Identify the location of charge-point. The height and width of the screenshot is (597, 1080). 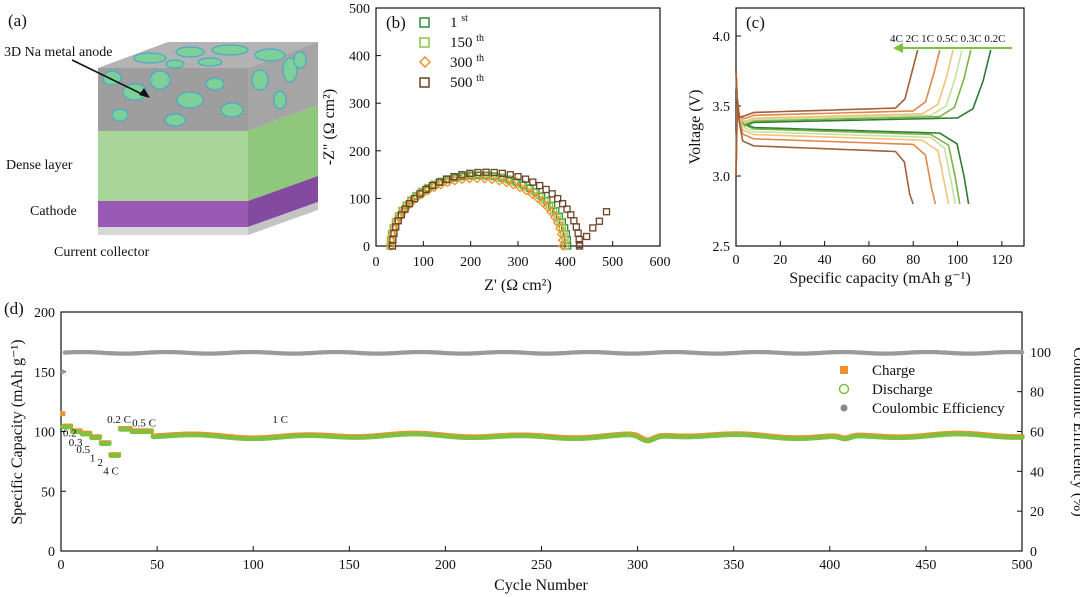
(63, 413).